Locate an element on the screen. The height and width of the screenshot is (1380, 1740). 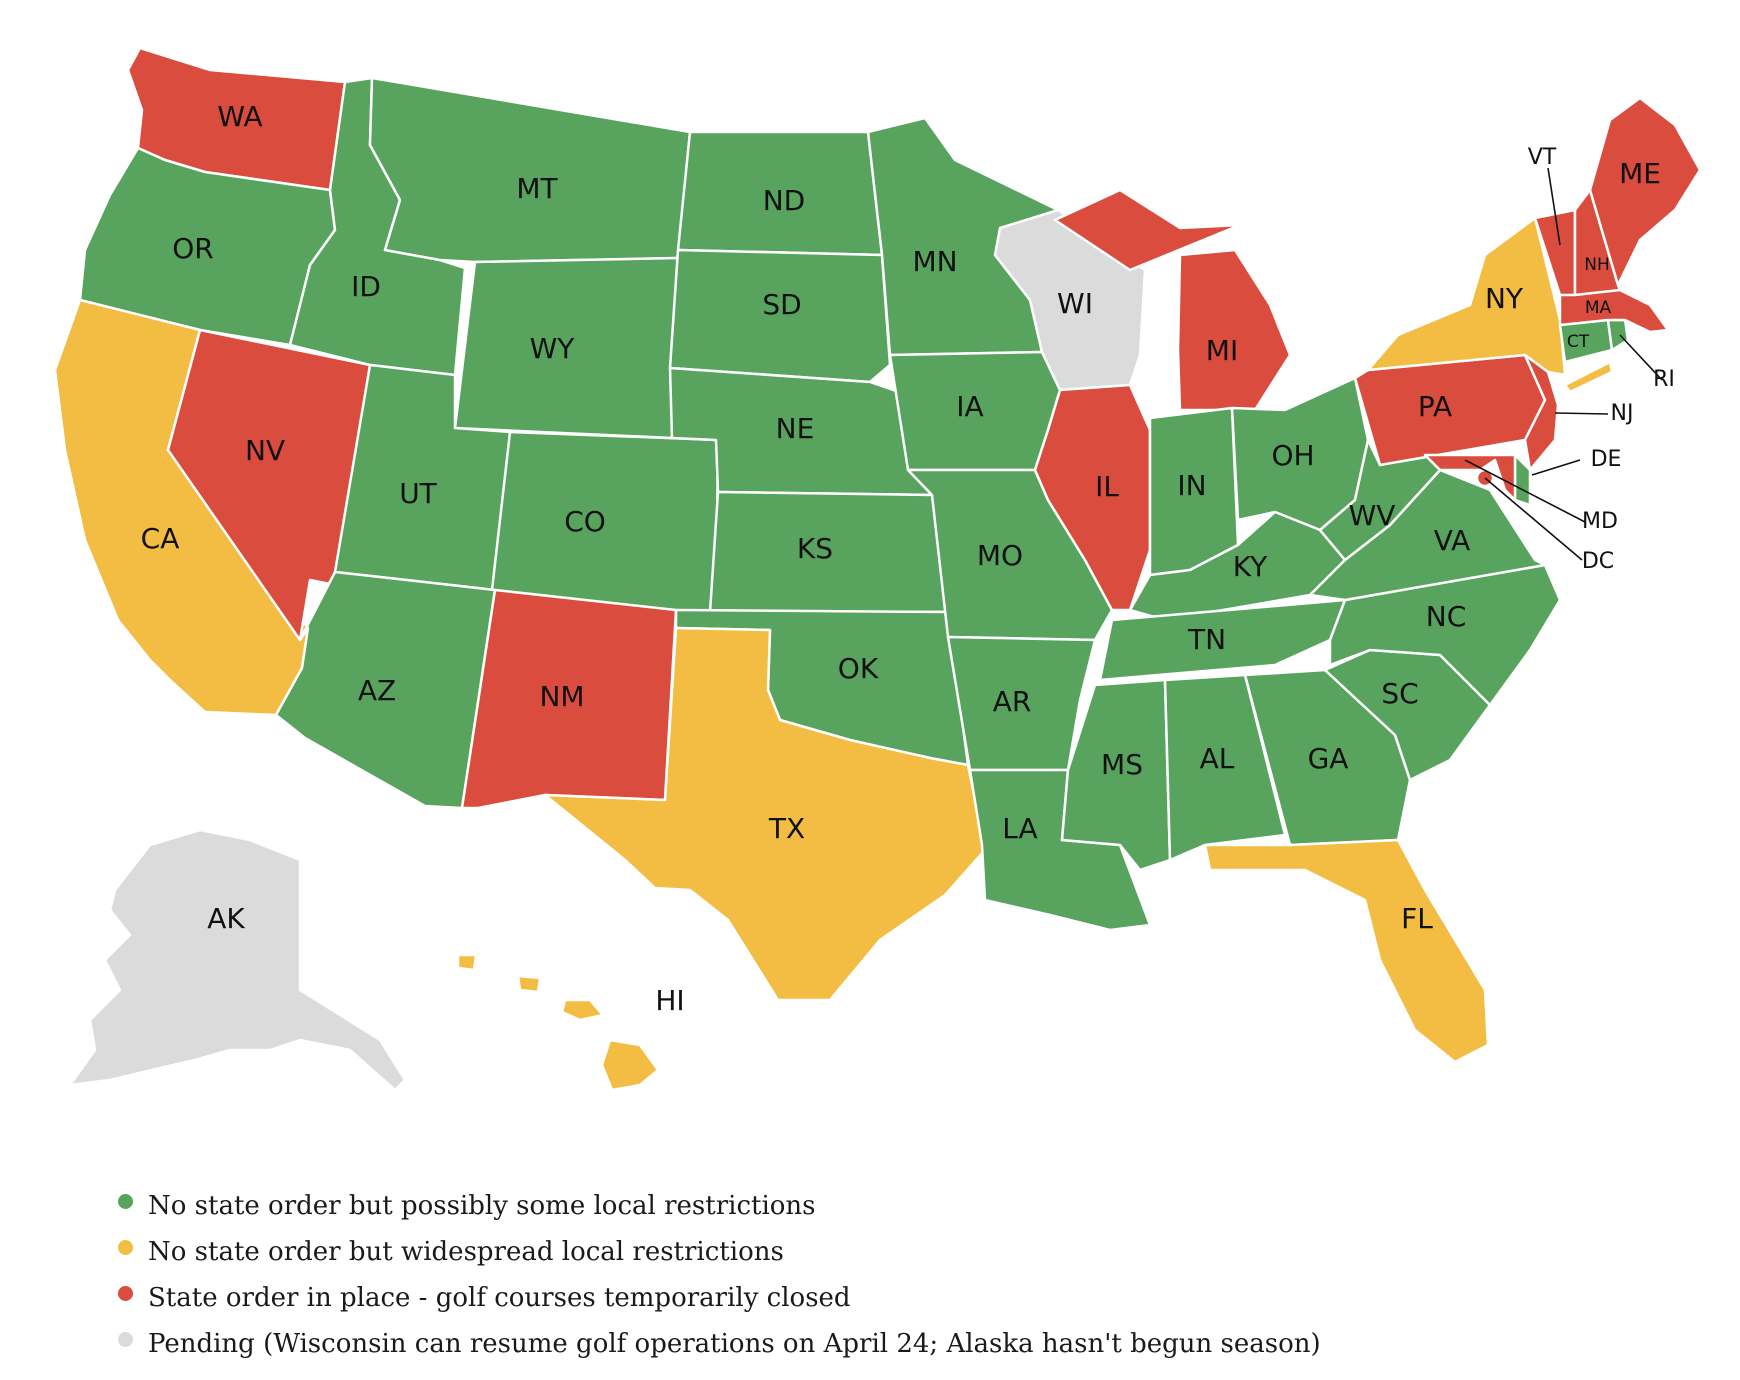
label-ME: ME is located at coordinates (1640, 173).